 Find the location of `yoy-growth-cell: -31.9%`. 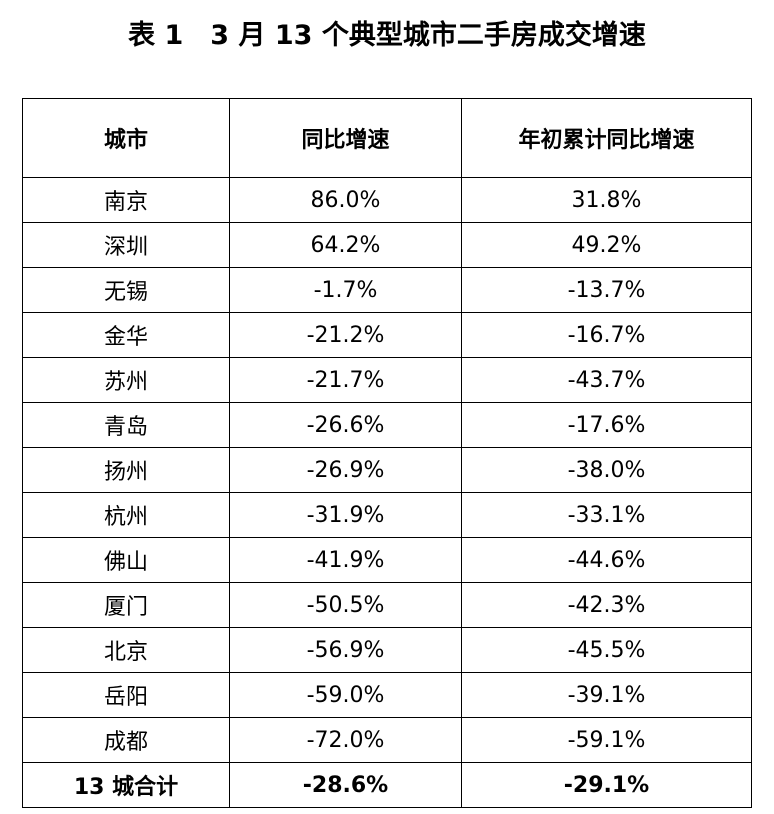

yoy-growth-cell: -31.9% is located at coordinates (345, 515).